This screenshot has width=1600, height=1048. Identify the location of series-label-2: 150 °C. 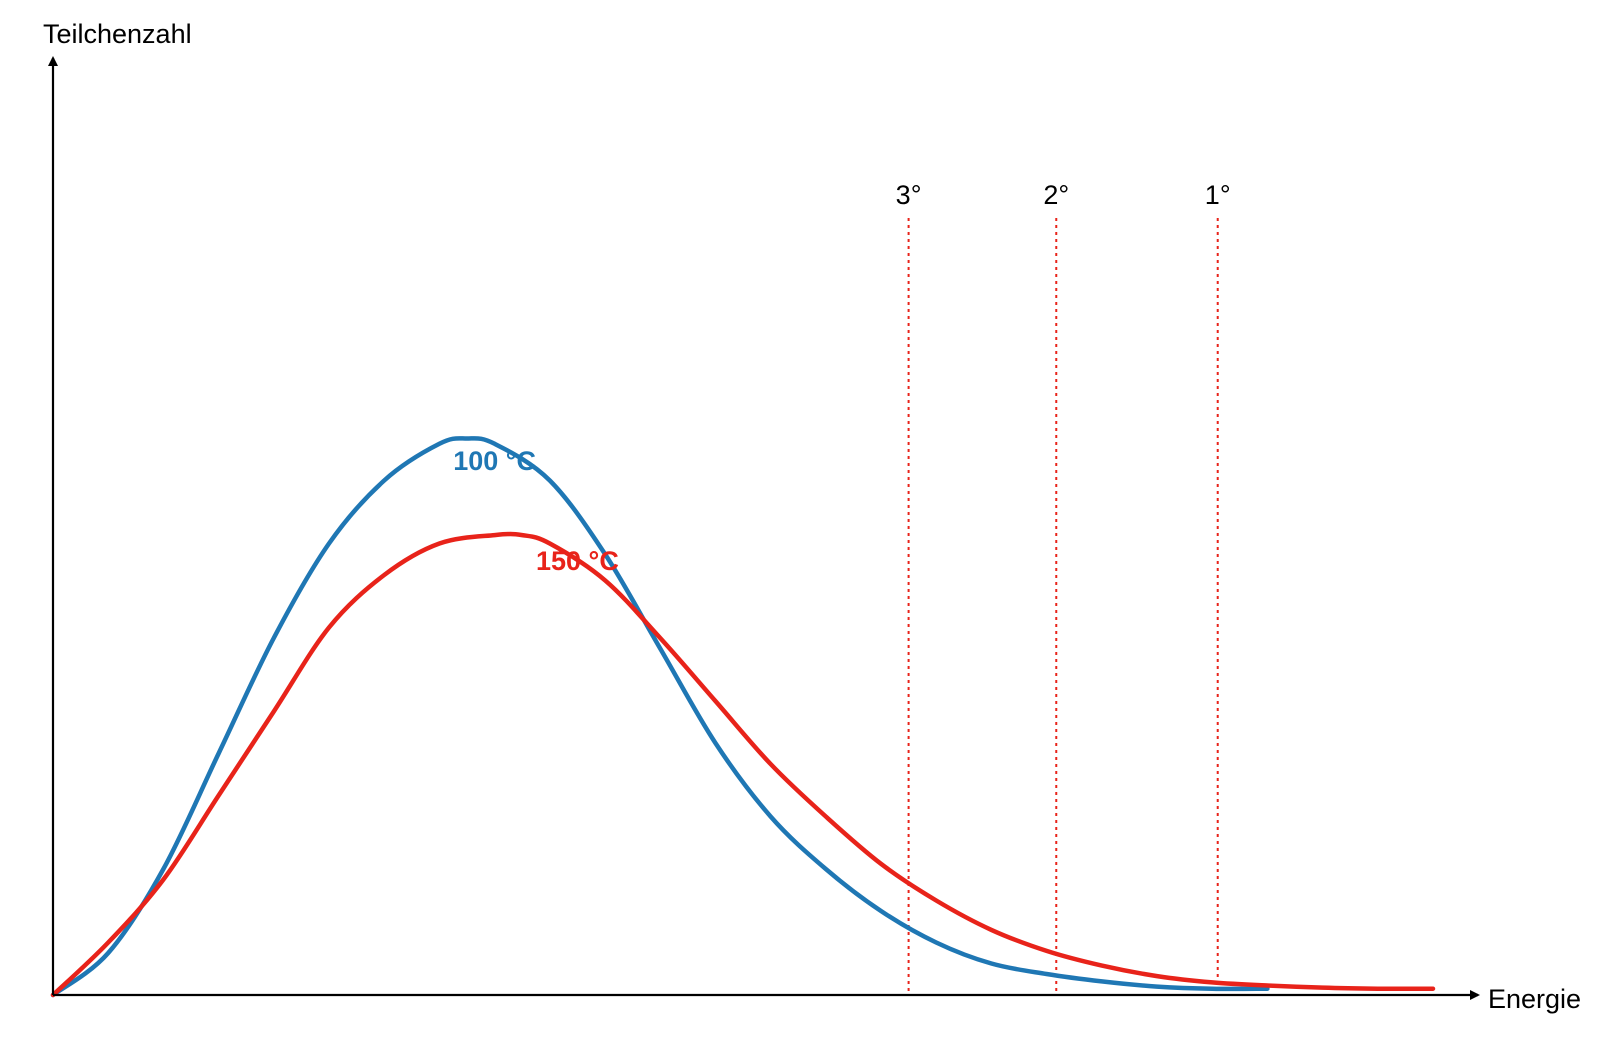
(577, 561).